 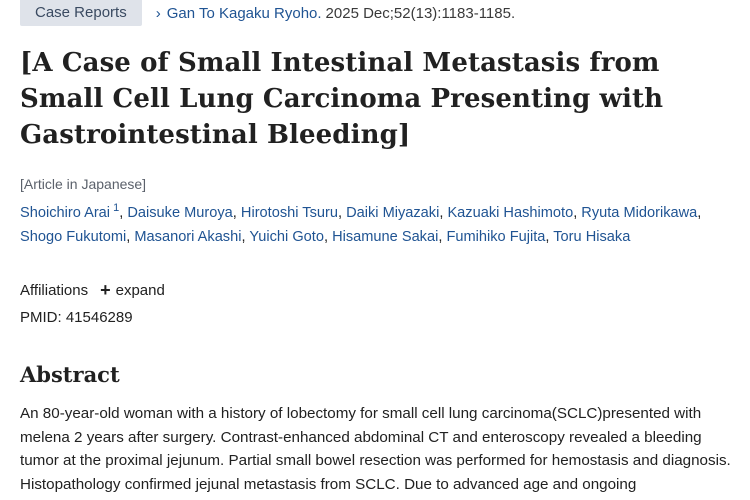 I want to click on pmid: PMID: 41546289, so click(x=76, y=317).